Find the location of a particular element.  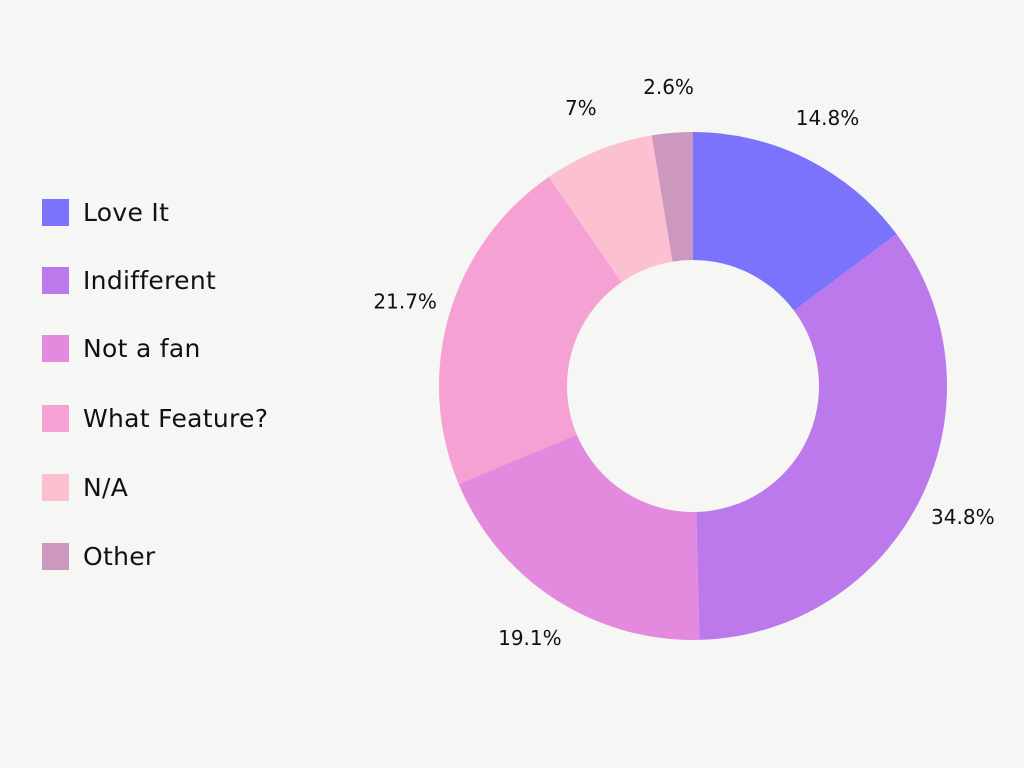

slice-other is located at coordinates (672, 197).